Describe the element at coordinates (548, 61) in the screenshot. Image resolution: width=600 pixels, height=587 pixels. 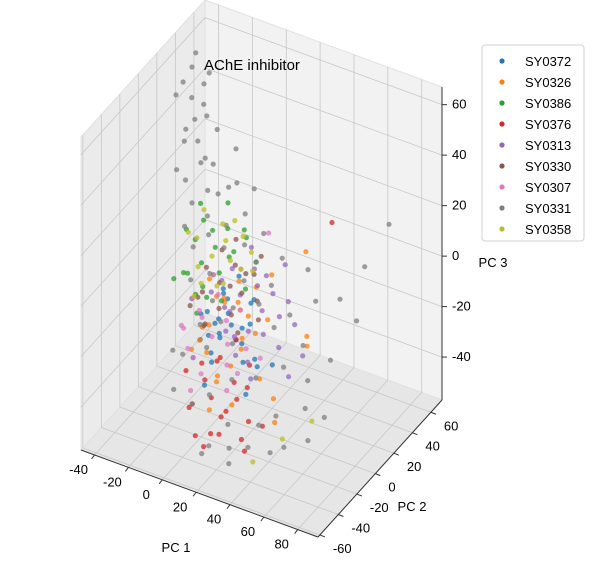
I see `legend-label: SY0372` at that location.